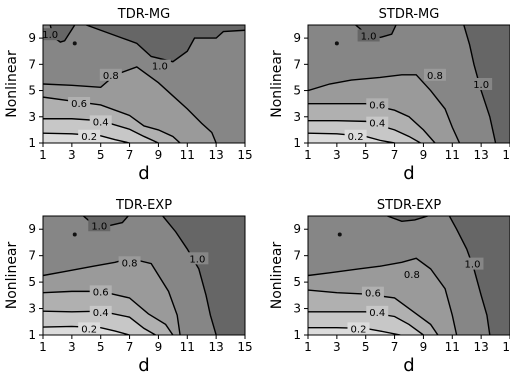 This screenshot has width=510, height=382. What do you see at coordinates (130, 104) in the screenshot?
I see `contour-line-0.8` at bounding box center [130, 104].